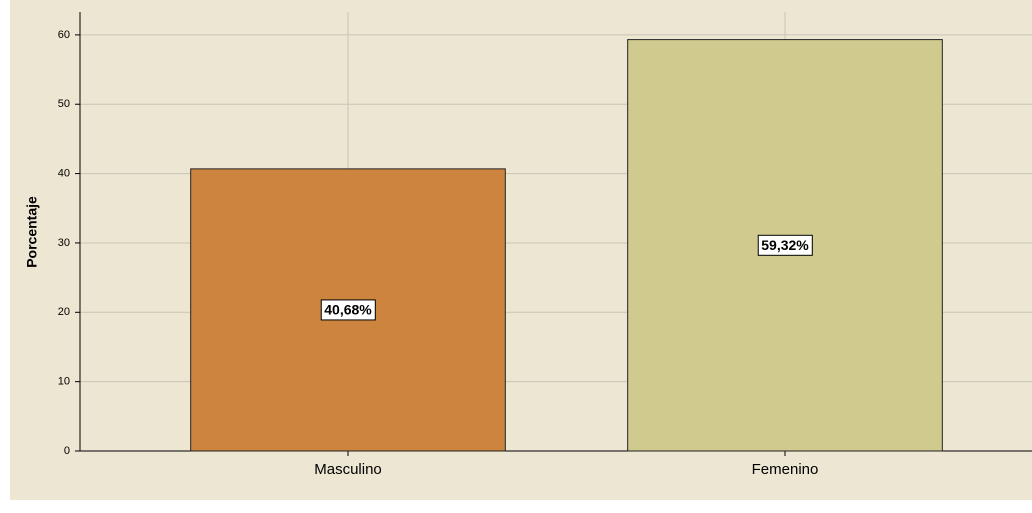  What do you see at coordinates (64, 312) in the screenshot?
I see `y-tick-label: 20` at bounding box center [64, 312].